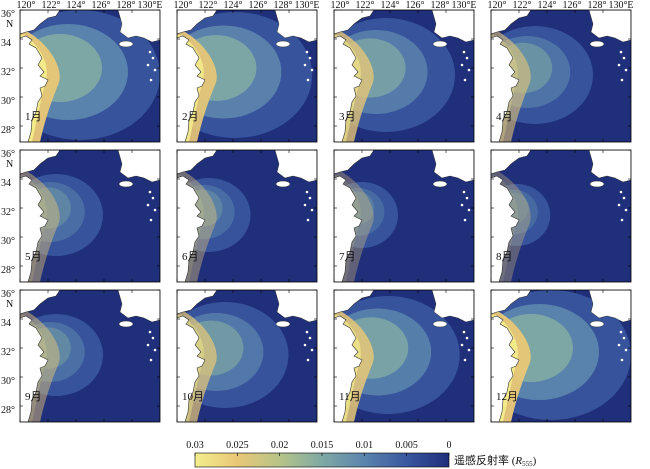 The width and height of the screenshot is (650, 469). I want to click on month-label: 10月, so click(193, 397).